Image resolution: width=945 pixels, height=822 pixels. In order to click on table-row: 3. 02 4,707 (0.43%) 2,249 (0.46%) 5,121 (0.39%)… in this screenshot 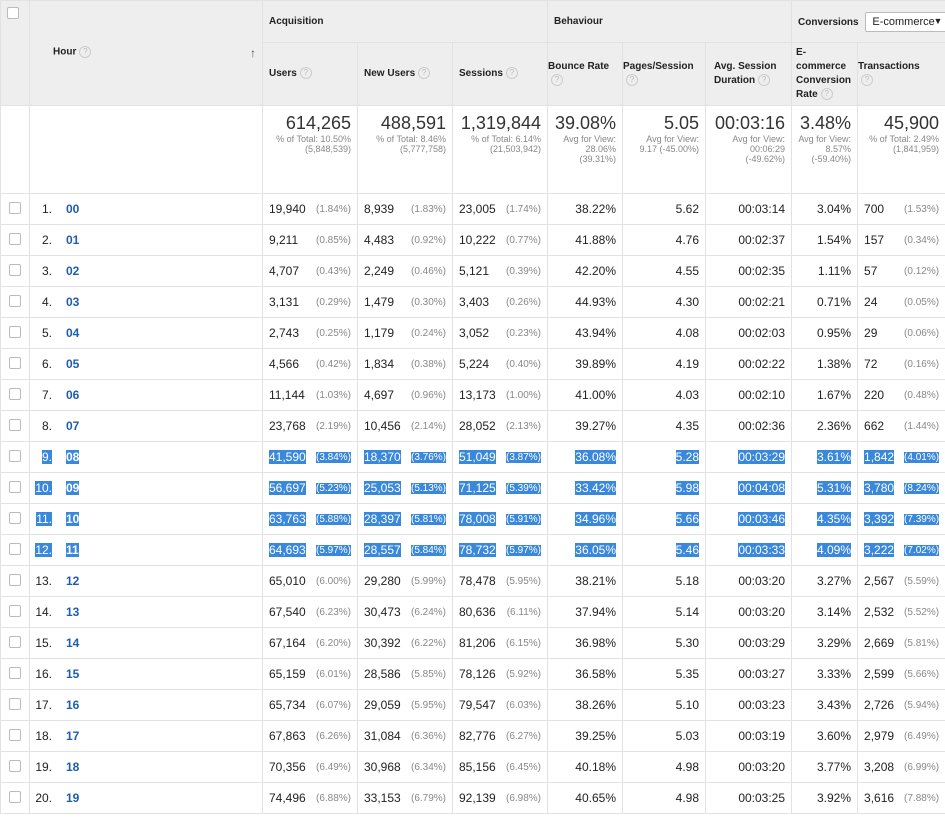, I will do `click(472, 271)`.